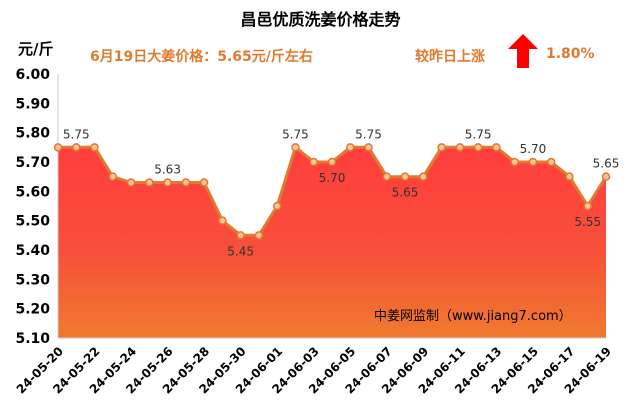  What do you see at coordinates (32, 75) in the screenshot?
I see `y-tick-label: 6.00` at bounding box center [32, 75].